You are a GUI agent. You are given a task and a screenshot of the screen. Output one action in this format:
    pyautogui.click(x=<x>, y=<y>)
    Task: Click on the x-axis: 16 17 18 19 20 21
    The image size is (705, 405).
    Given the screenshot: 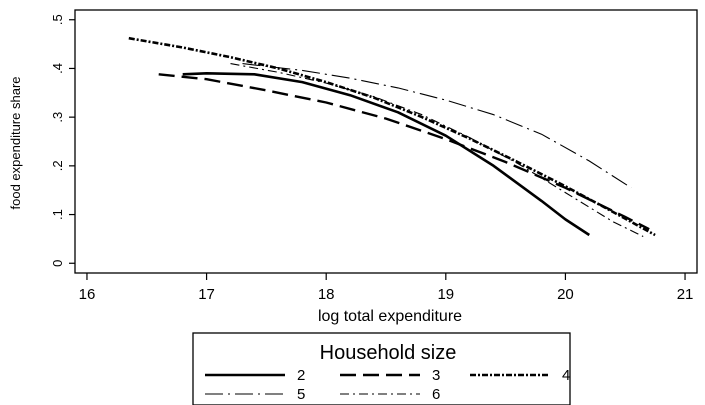 What is the action you would take?
    pyautogui.click(x=386, y=288)
    